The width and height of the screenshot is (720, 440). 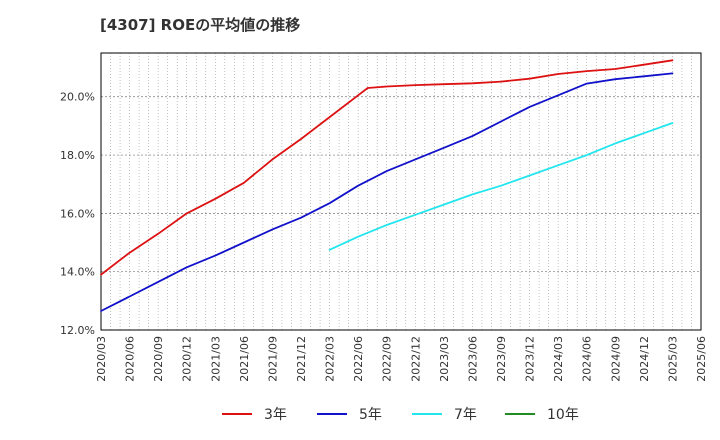 What do you see at coordinates (272, 359) in the screenshot?
I see `x-tick-label: 2021/09` at bounding box center [272, 359].